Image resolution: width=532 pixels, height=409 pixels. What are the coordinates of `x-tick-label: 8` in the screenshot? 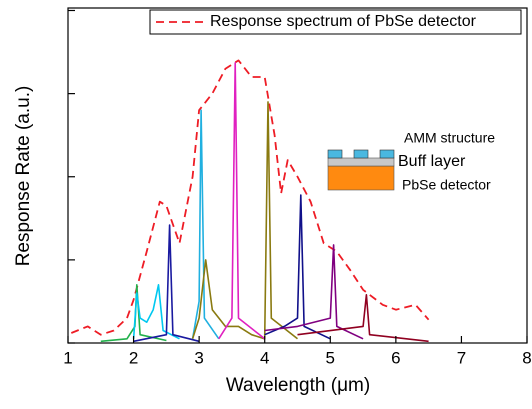 It's located at (526, 357).